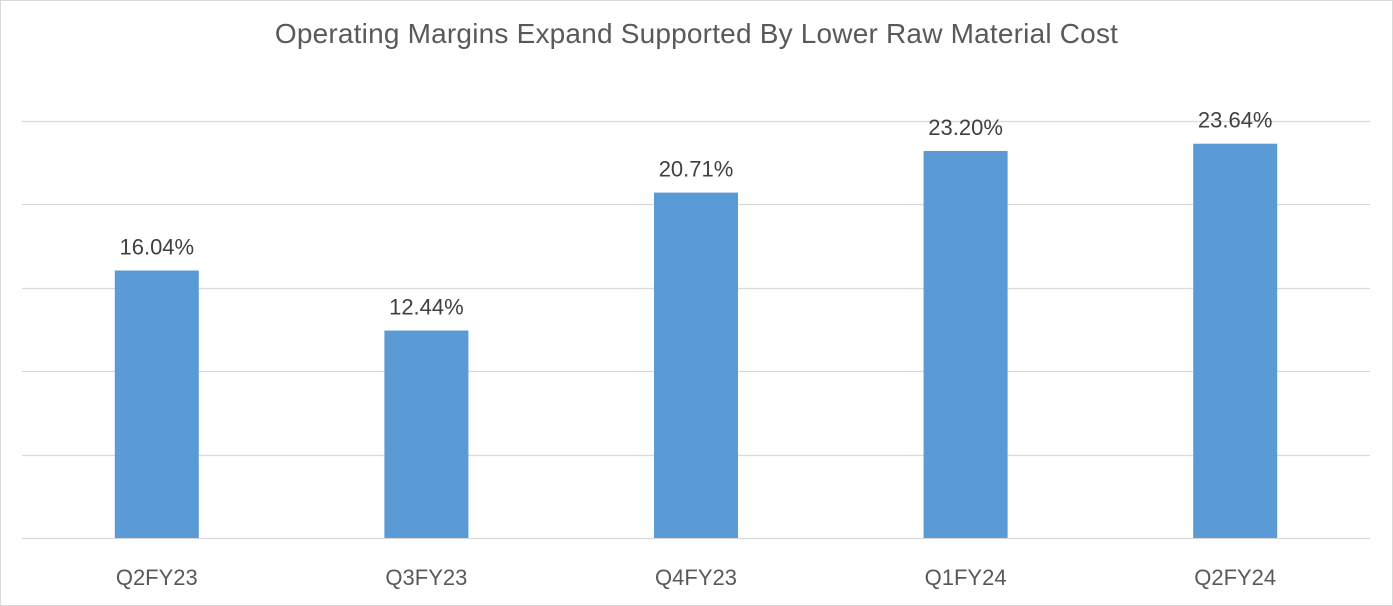  I want to click on bar-q3fy23, so click(426, 434).